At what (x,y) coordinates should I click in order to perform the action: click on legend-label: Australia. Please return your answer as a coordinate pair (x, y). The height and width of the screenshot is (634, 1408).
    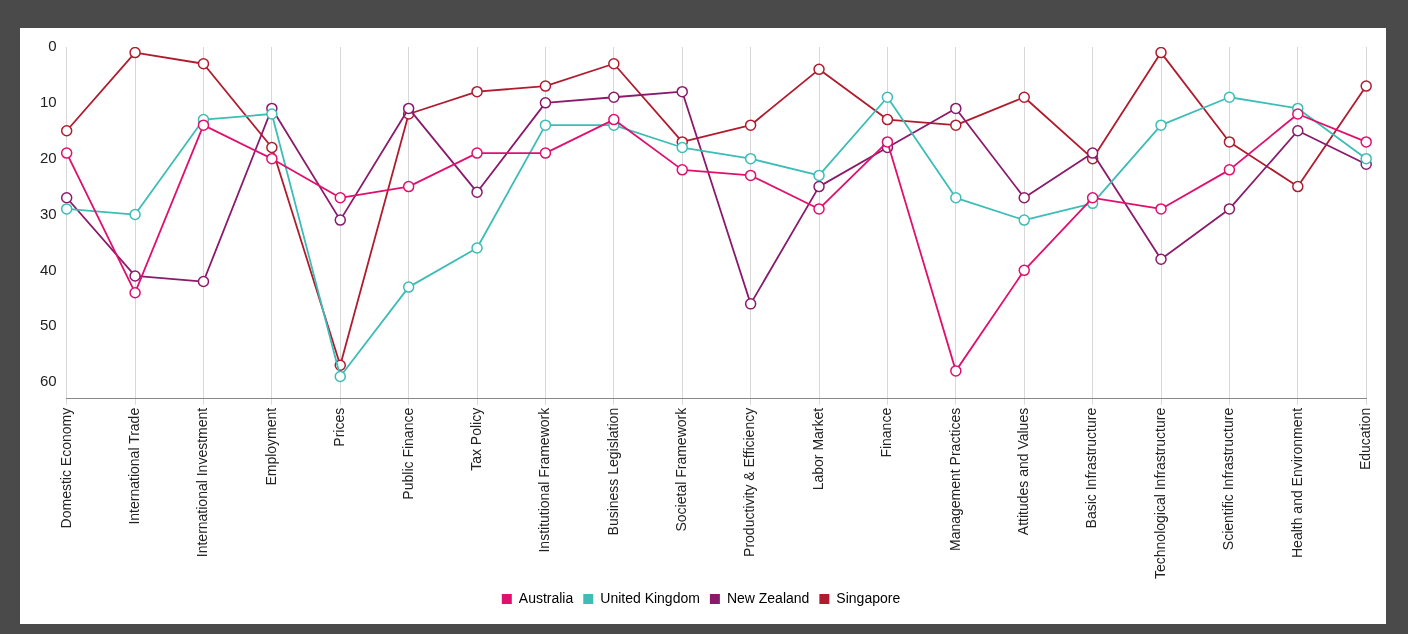
    Looking at the image, I should click on (546, 597).